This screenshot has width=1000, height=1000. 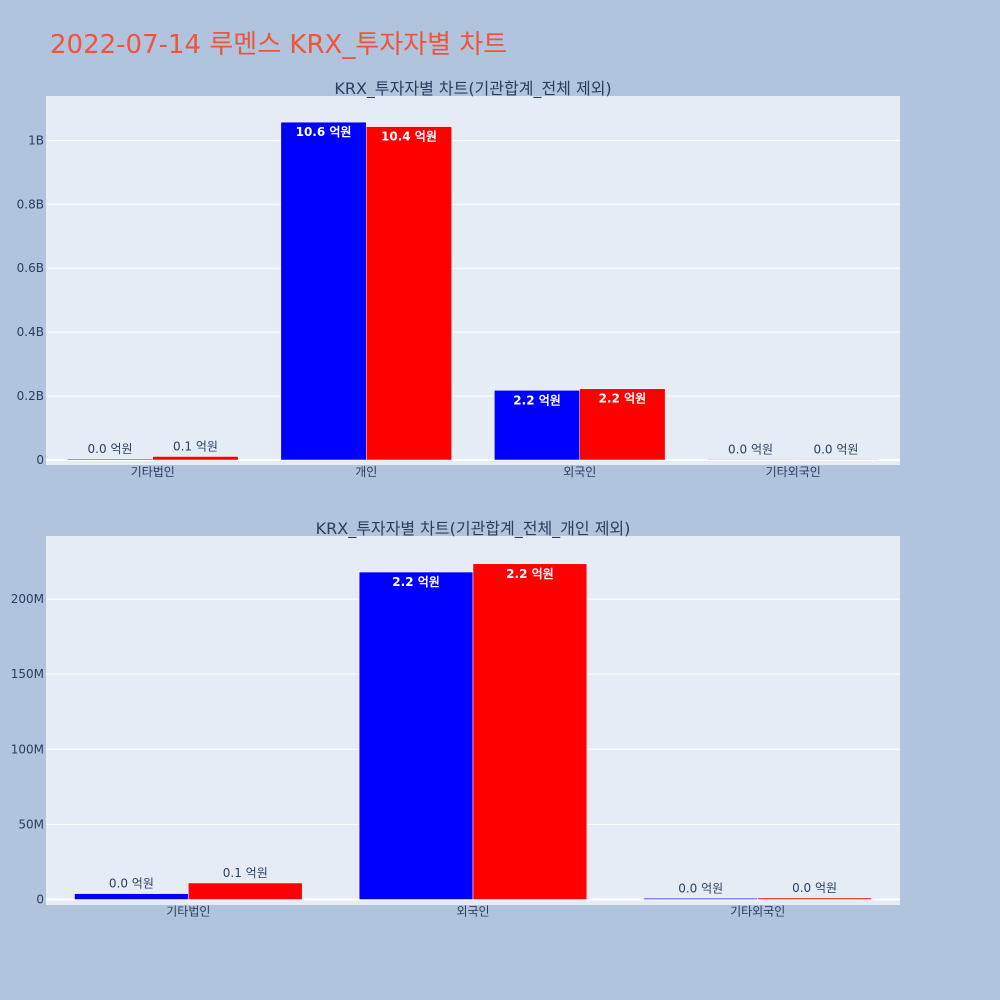 What do you see at coordinates (30, 204) in the screenshot?
I see `chart1-y-tick-label: 0.8B` at bounding box center [30, 204].